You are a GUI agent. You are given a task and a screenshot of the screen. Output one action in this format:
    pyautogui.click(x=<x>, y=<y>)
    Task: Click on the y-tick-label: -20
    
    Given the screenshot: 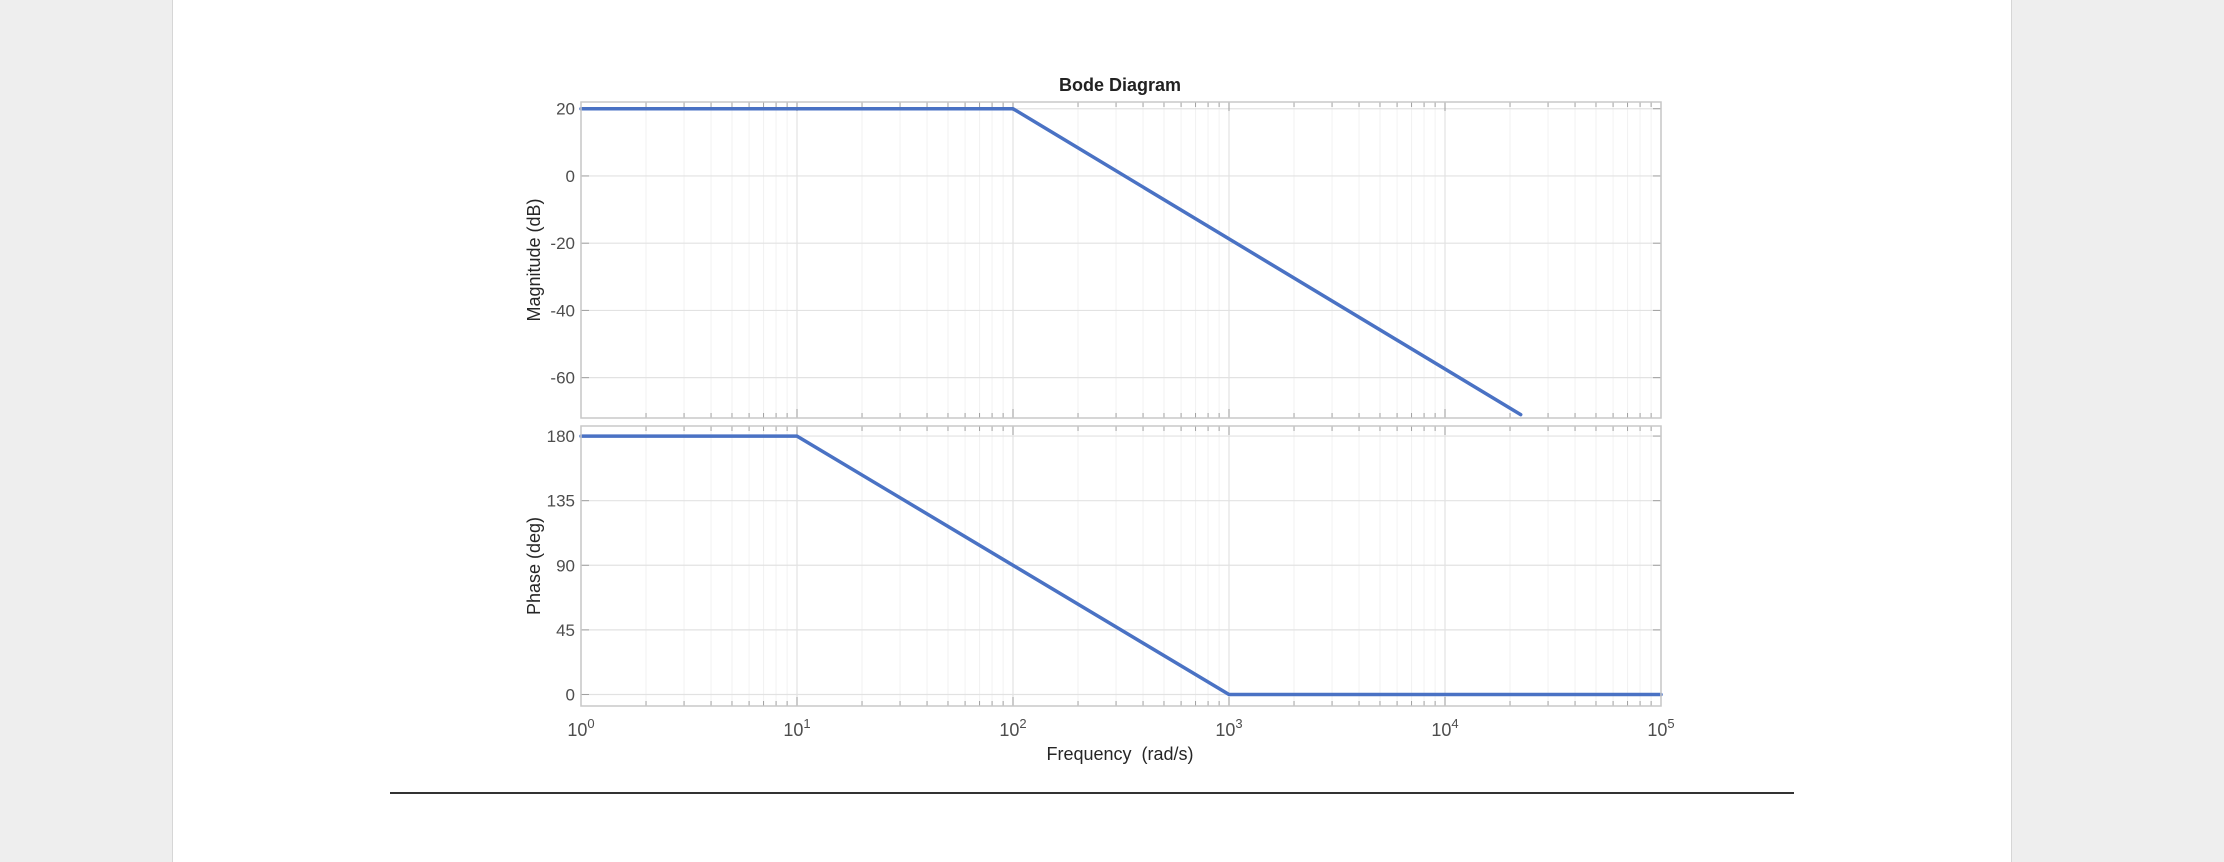 What is the action you would take?
    pyautogui.click(x=562, y=243)
    